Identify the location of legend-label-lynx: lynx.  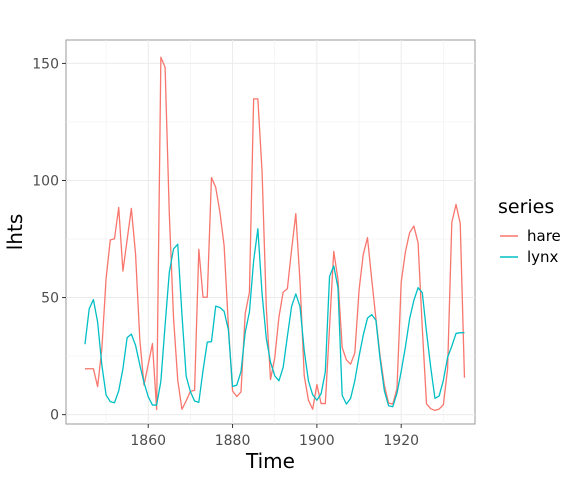
(543, 257).